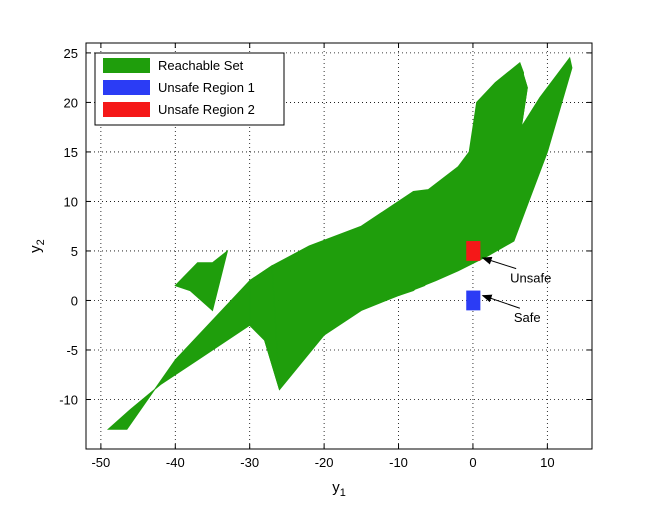 The width and height of the screenshot is (654, 505). I want to click on y-tick-label: -10, so click(68, 399).